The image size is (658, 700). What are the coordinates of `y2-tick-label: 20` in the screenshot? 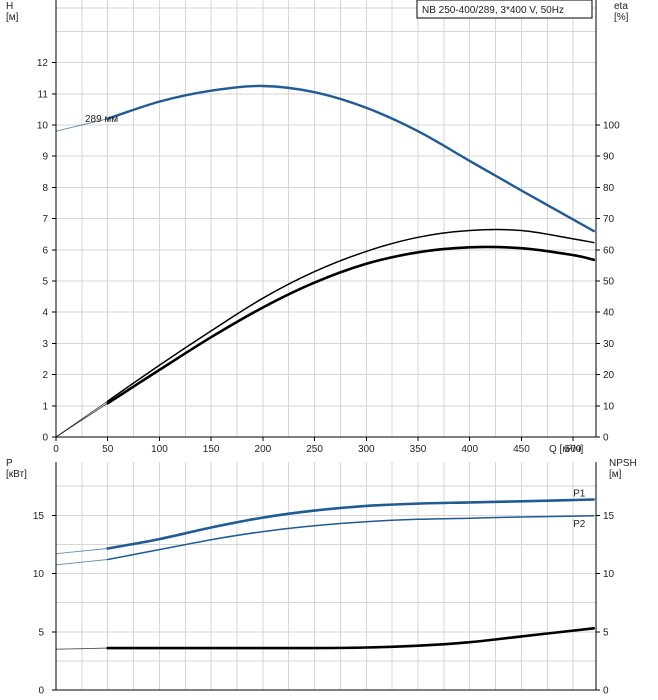 It's located at (609, 375).